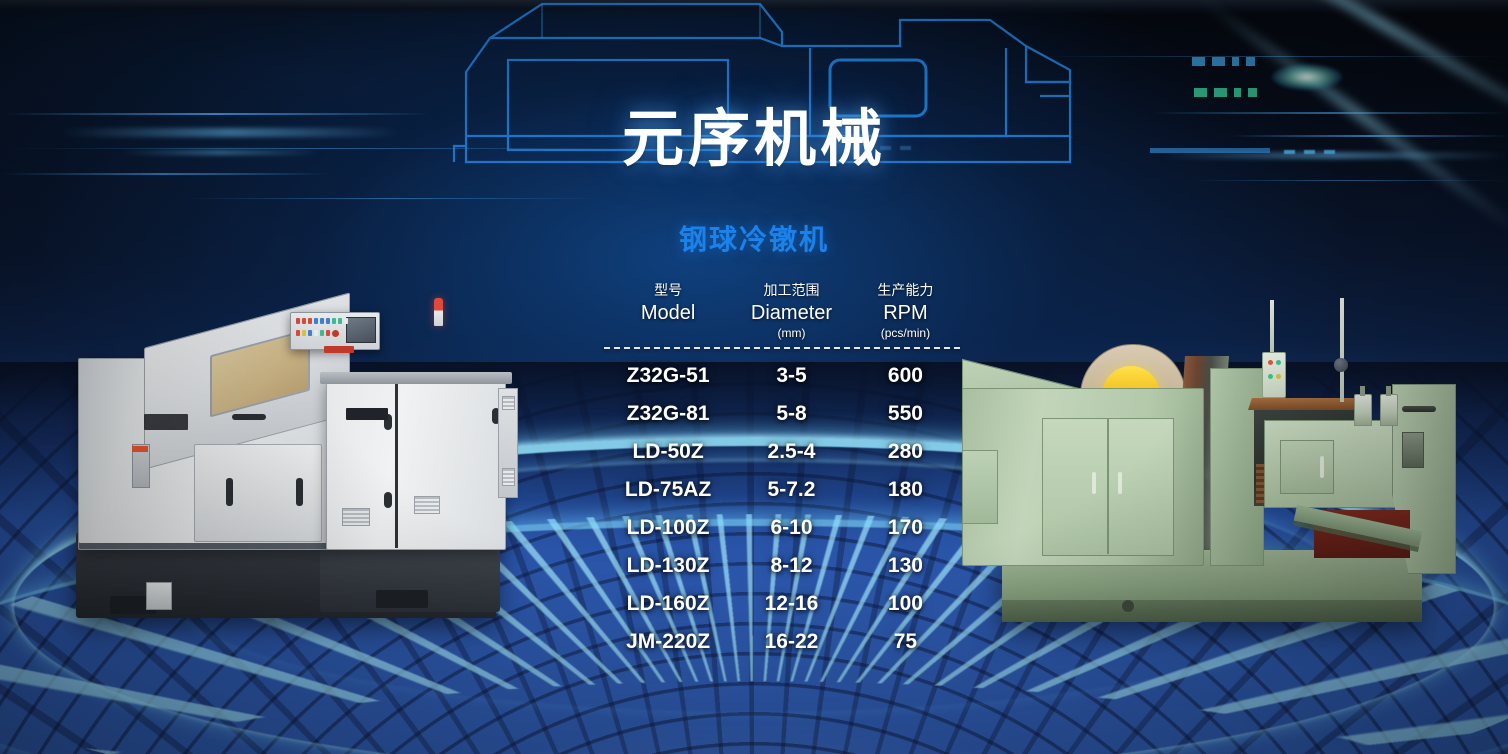 The width and height of the screenshot is (1508, 754). Describe the element at coordinates (1272, 328) in the screenshot. I see `machine-right-control-post` at that location.